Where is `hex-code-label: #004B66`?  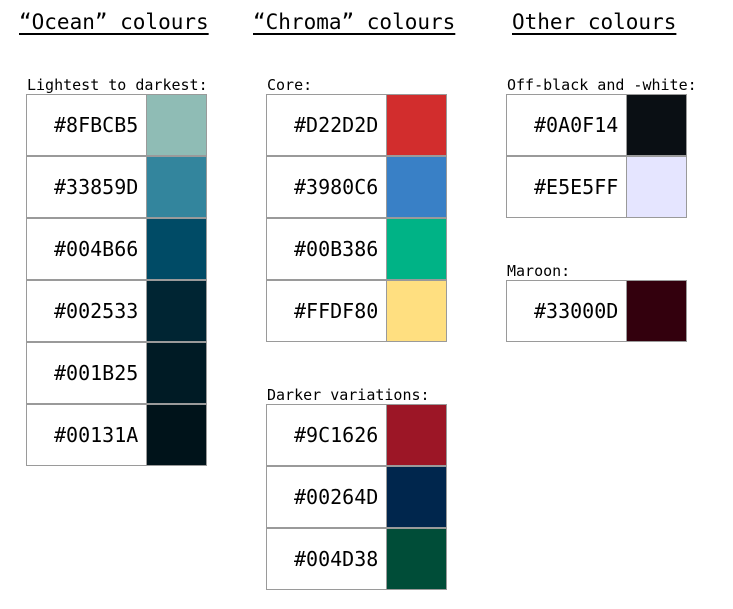
hex-code-label: #004B66 is located at coordinates (86, 249).